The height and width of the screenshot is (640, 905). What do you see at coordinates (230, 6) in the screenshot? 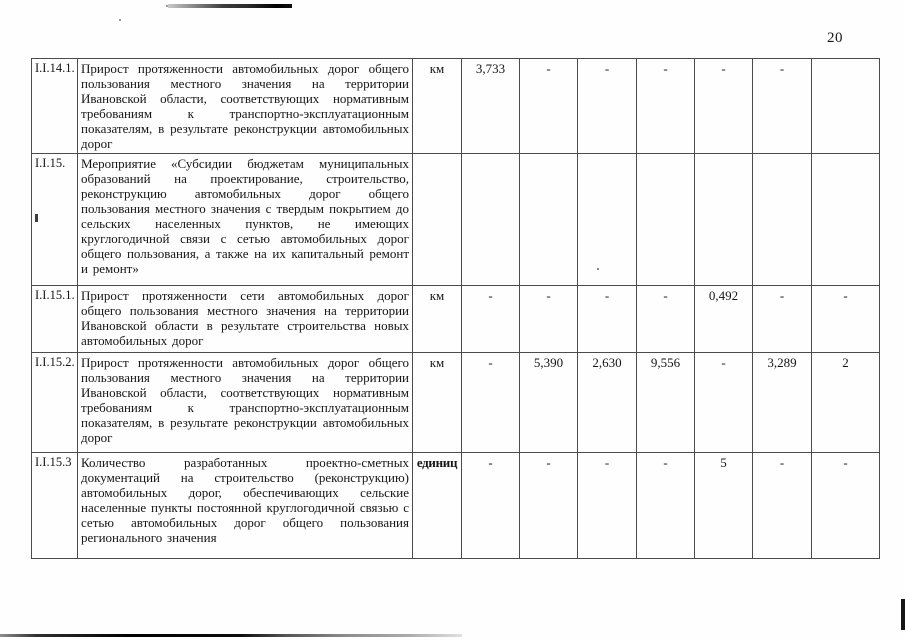
I see `scan-artifact-top-line` at bounding box center [230, 6].